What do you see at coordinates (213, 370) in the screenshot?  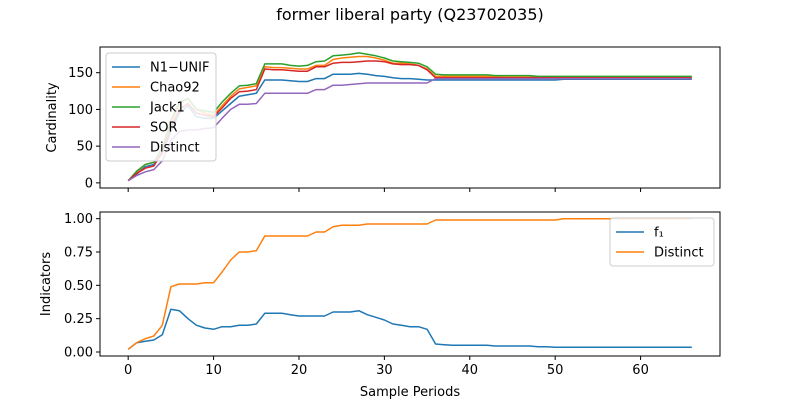 I see `xtick-label: 10` at bounding box center [213, 370].